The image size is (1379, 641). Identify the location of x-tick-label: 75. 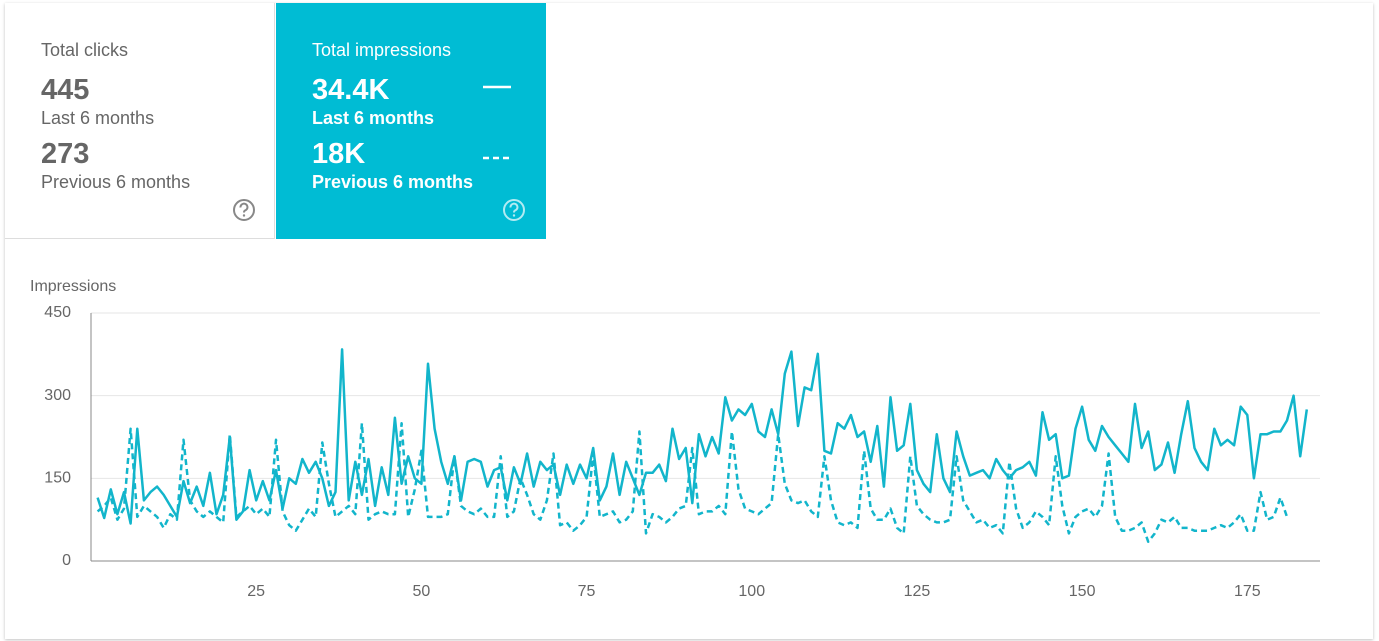
(587, 591).